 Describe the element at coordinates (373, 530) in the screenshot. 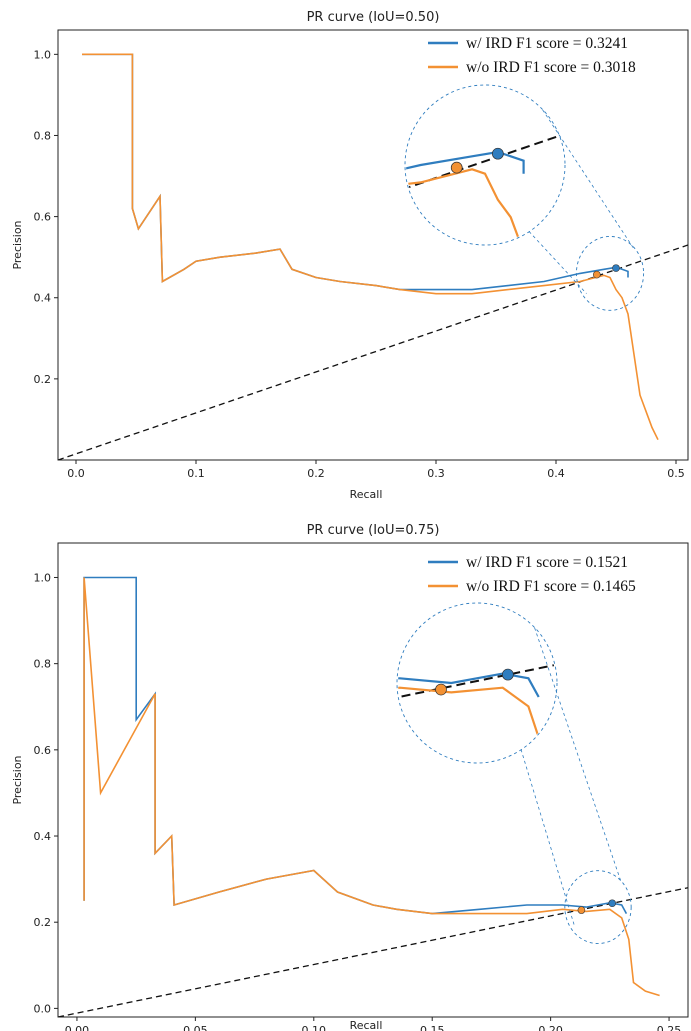

I see `chart-bottom-title: PR curve (IoU=0.75)` at that location.